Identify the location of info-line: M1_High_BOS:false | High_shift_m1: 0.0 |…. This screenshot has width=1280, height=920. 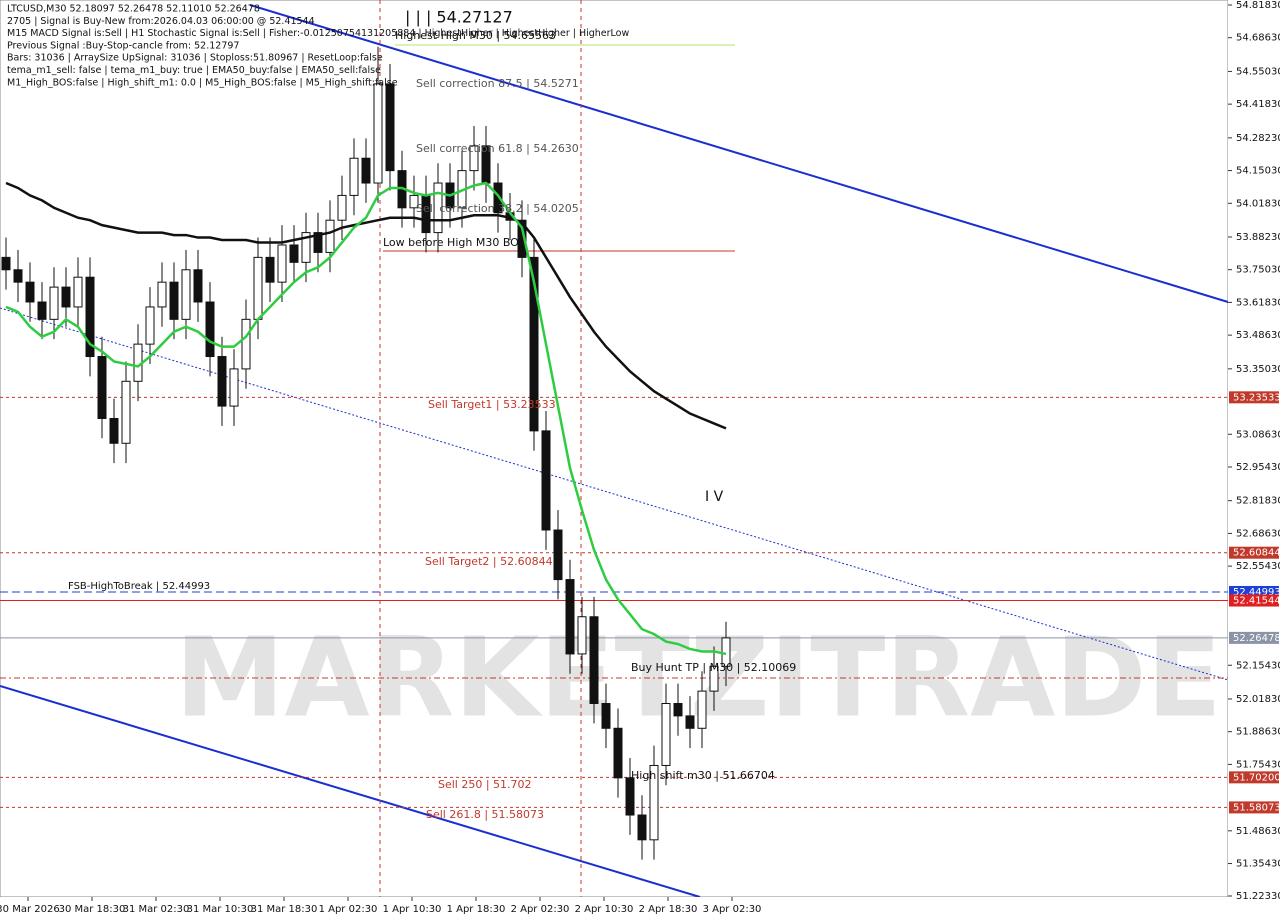
(202, 82).